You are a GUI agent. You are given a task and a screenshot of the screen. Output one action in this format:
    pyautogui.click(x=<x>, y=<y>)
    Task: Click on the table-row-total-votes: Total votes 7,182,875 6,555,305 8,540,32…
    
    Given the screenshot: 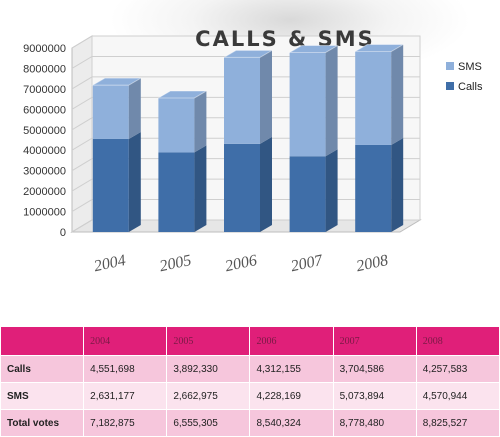 What is the action you would take?
    pyautogui.click(x=250, y=423)
    